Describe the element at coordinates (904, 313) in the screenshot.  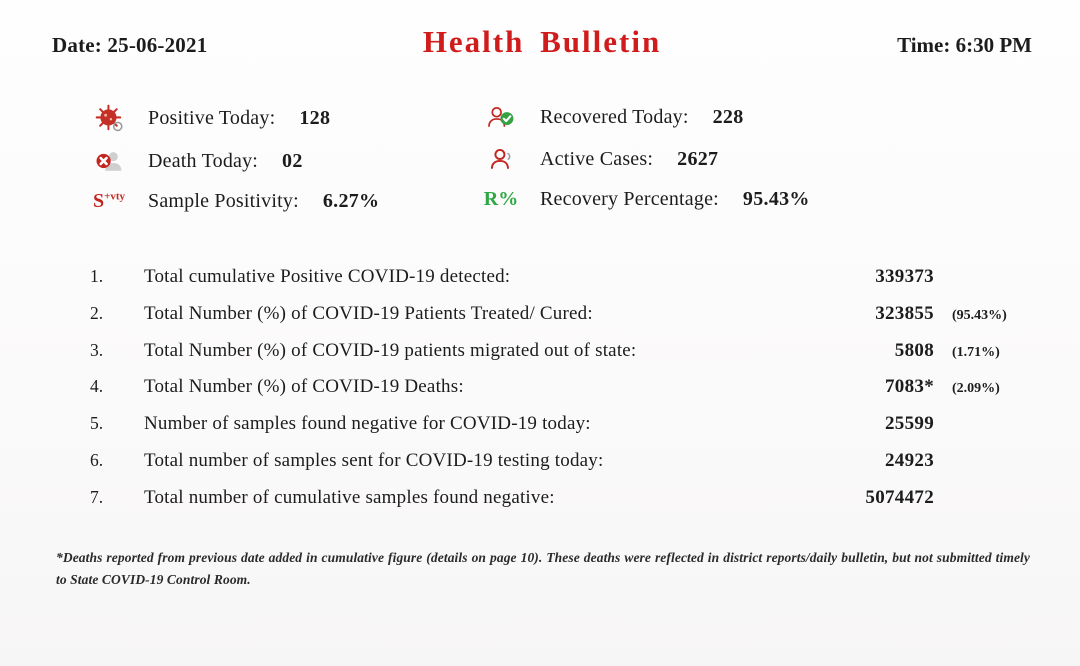
I see `row-value: 323855` at that location.